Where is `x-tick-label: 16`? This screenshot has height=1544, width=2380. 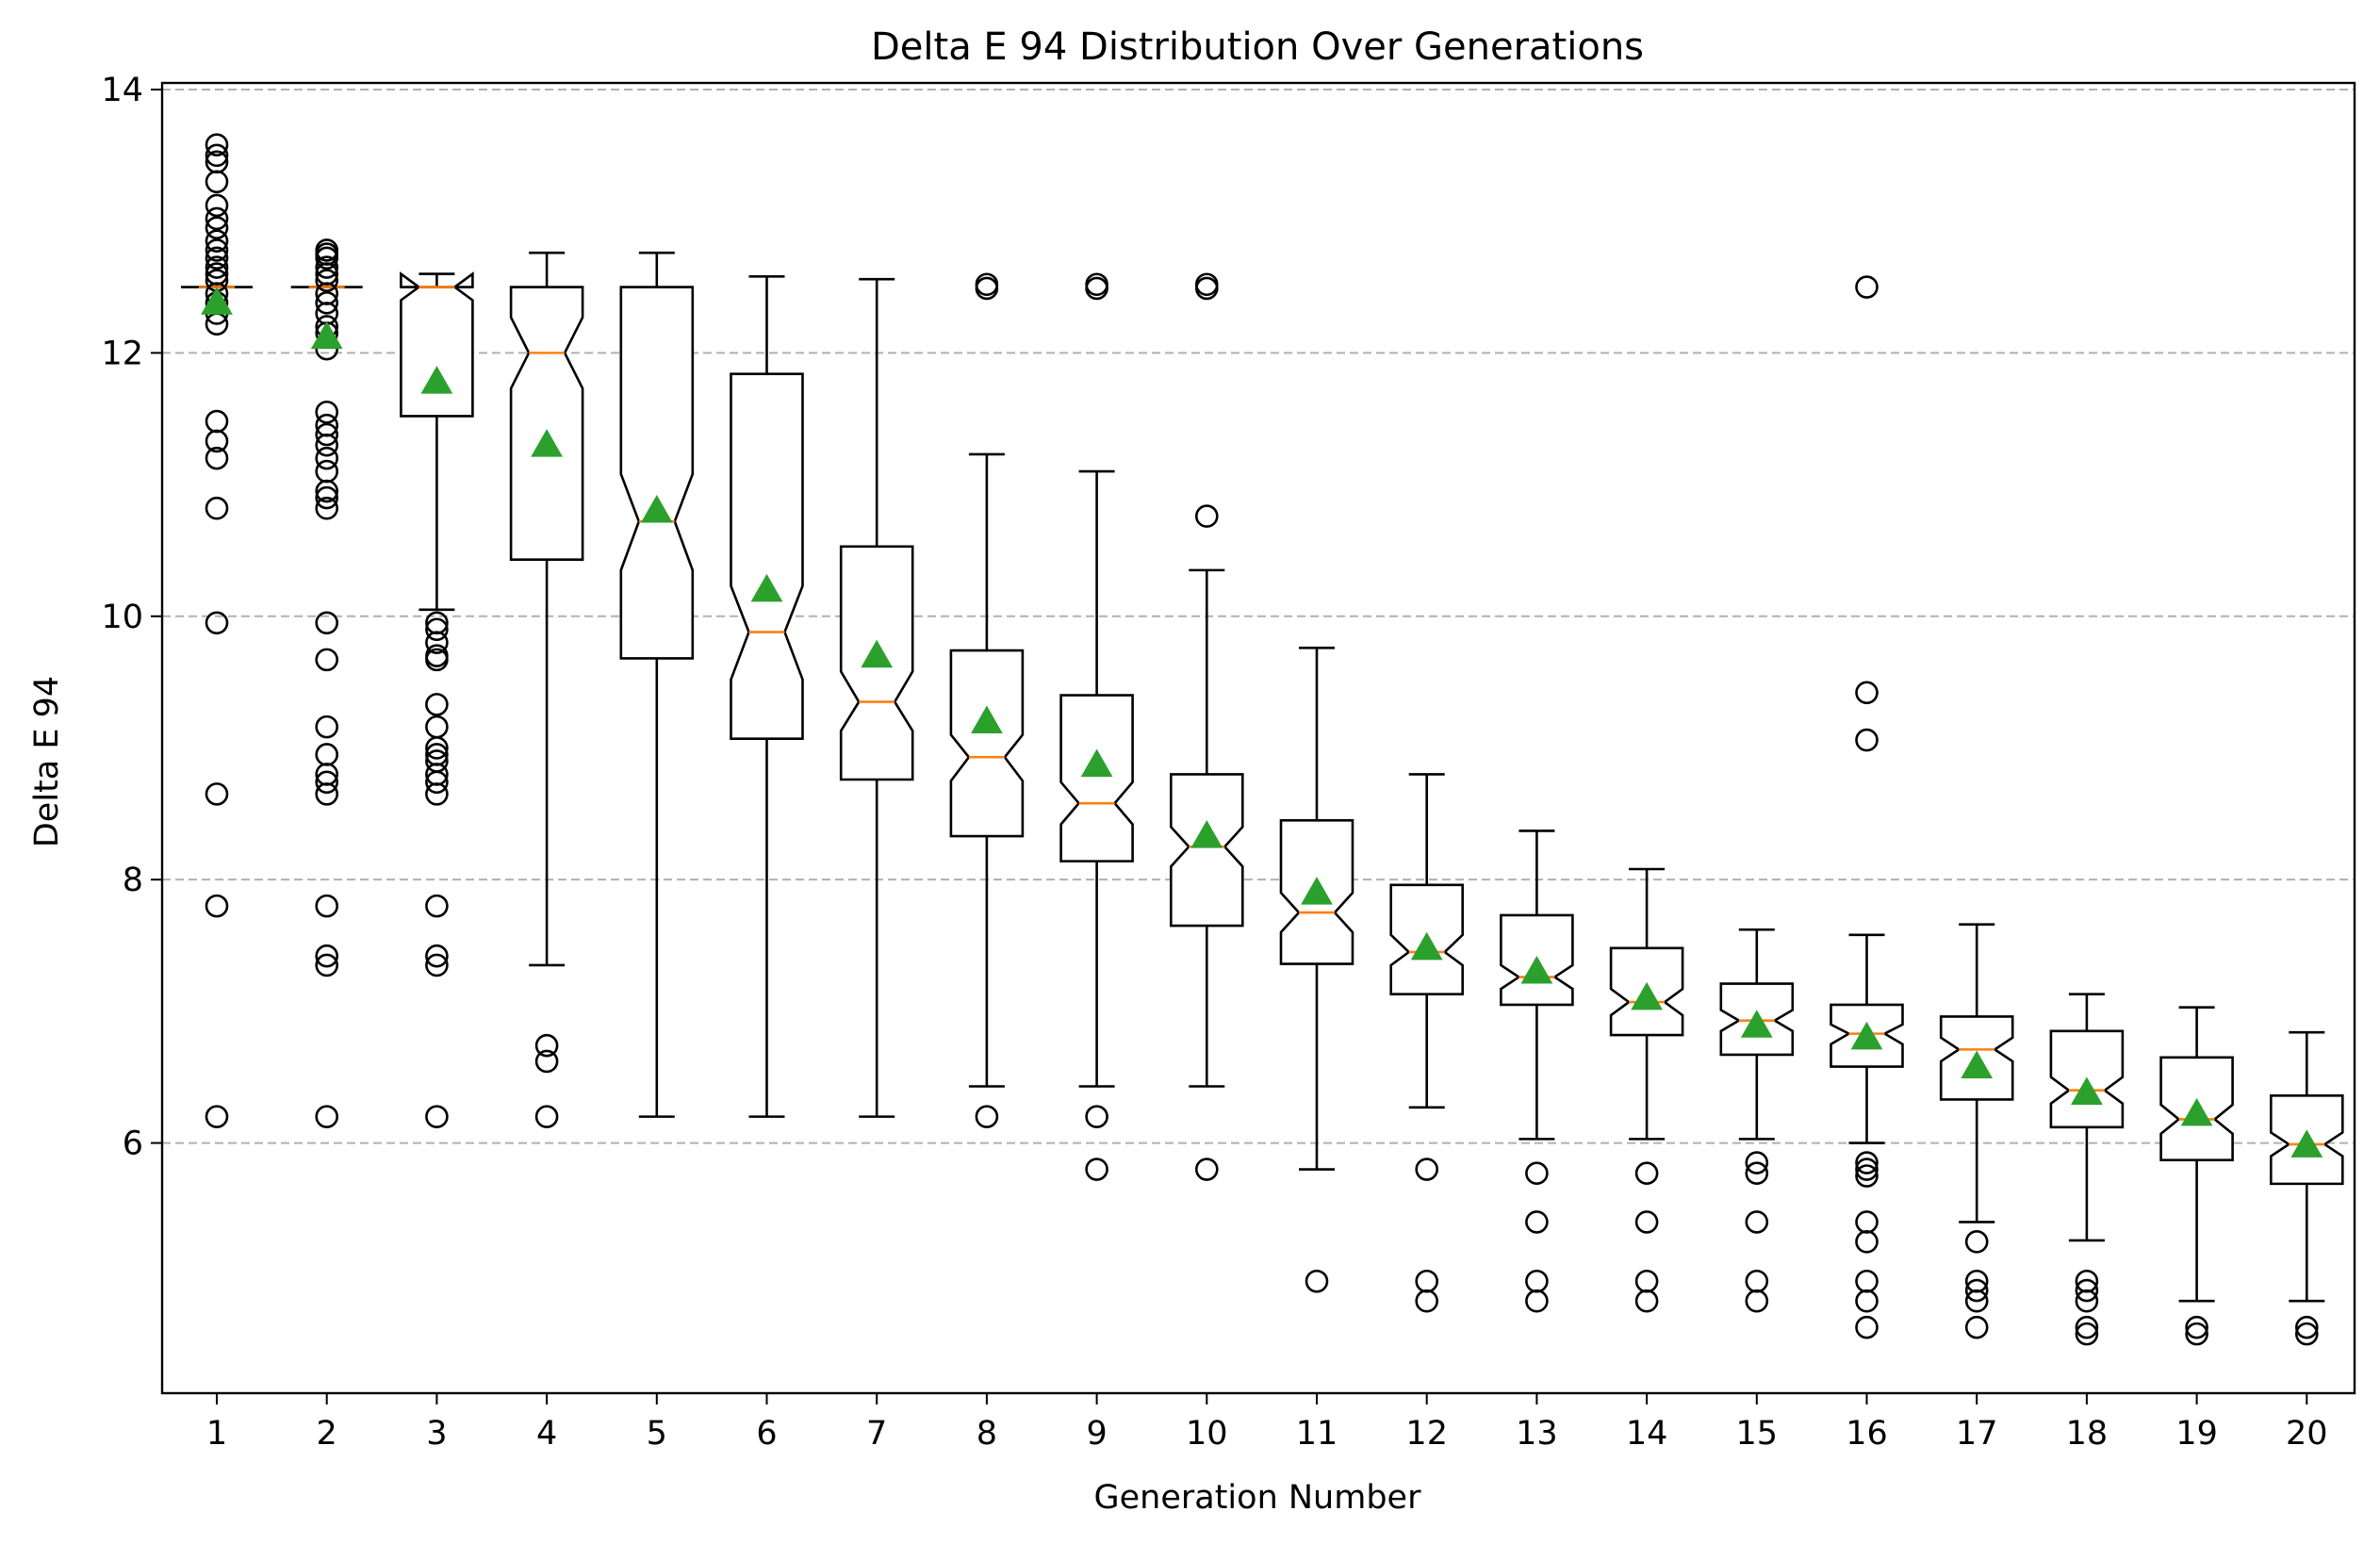
x-tick-label: 16 is located at coordinates (1867, 1434).